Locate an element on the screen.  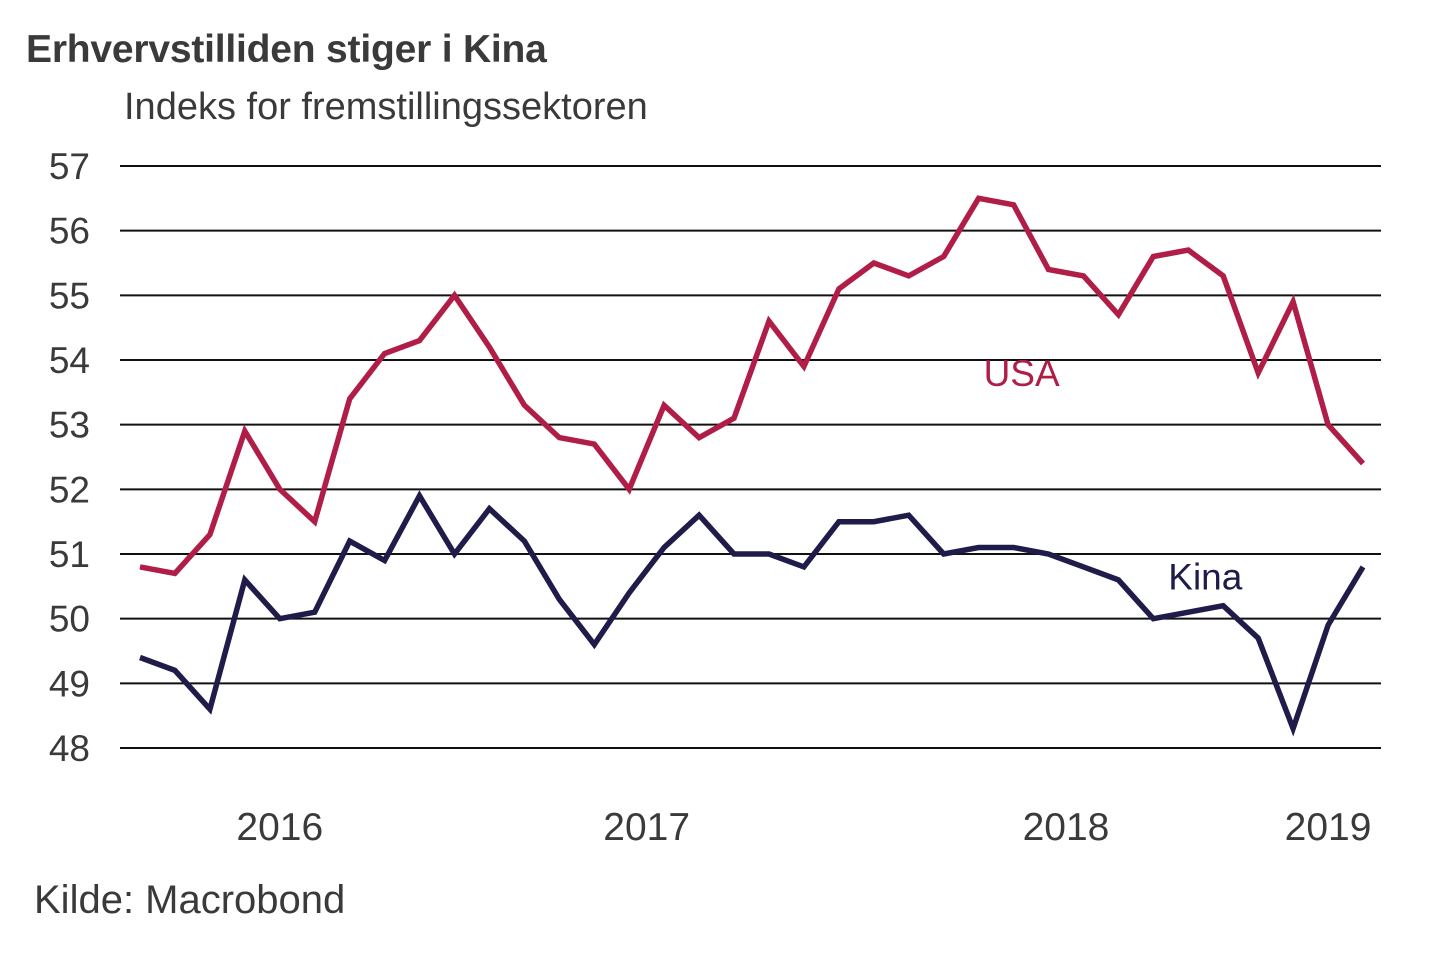
y-tick-label: 57 is located at coordinates (69, 166).